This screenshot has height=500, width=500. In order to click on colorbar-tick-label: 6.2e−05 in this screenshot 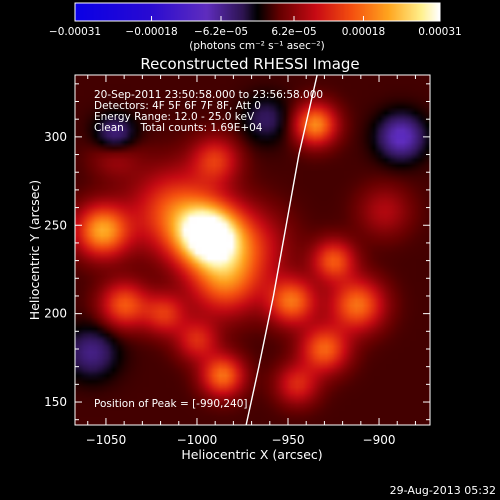, I will do `click(293, 32)`.